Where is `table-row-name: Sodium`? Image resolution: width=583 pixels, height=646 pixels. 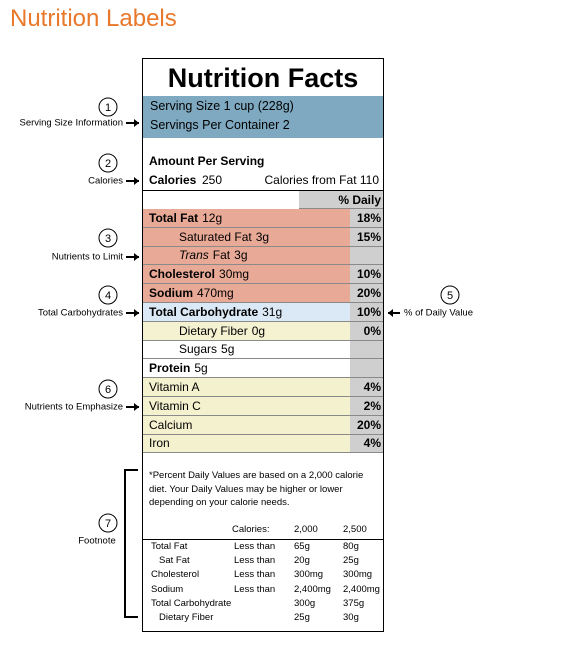
table-row-name: Sodium is located at coordinates (167, 589).